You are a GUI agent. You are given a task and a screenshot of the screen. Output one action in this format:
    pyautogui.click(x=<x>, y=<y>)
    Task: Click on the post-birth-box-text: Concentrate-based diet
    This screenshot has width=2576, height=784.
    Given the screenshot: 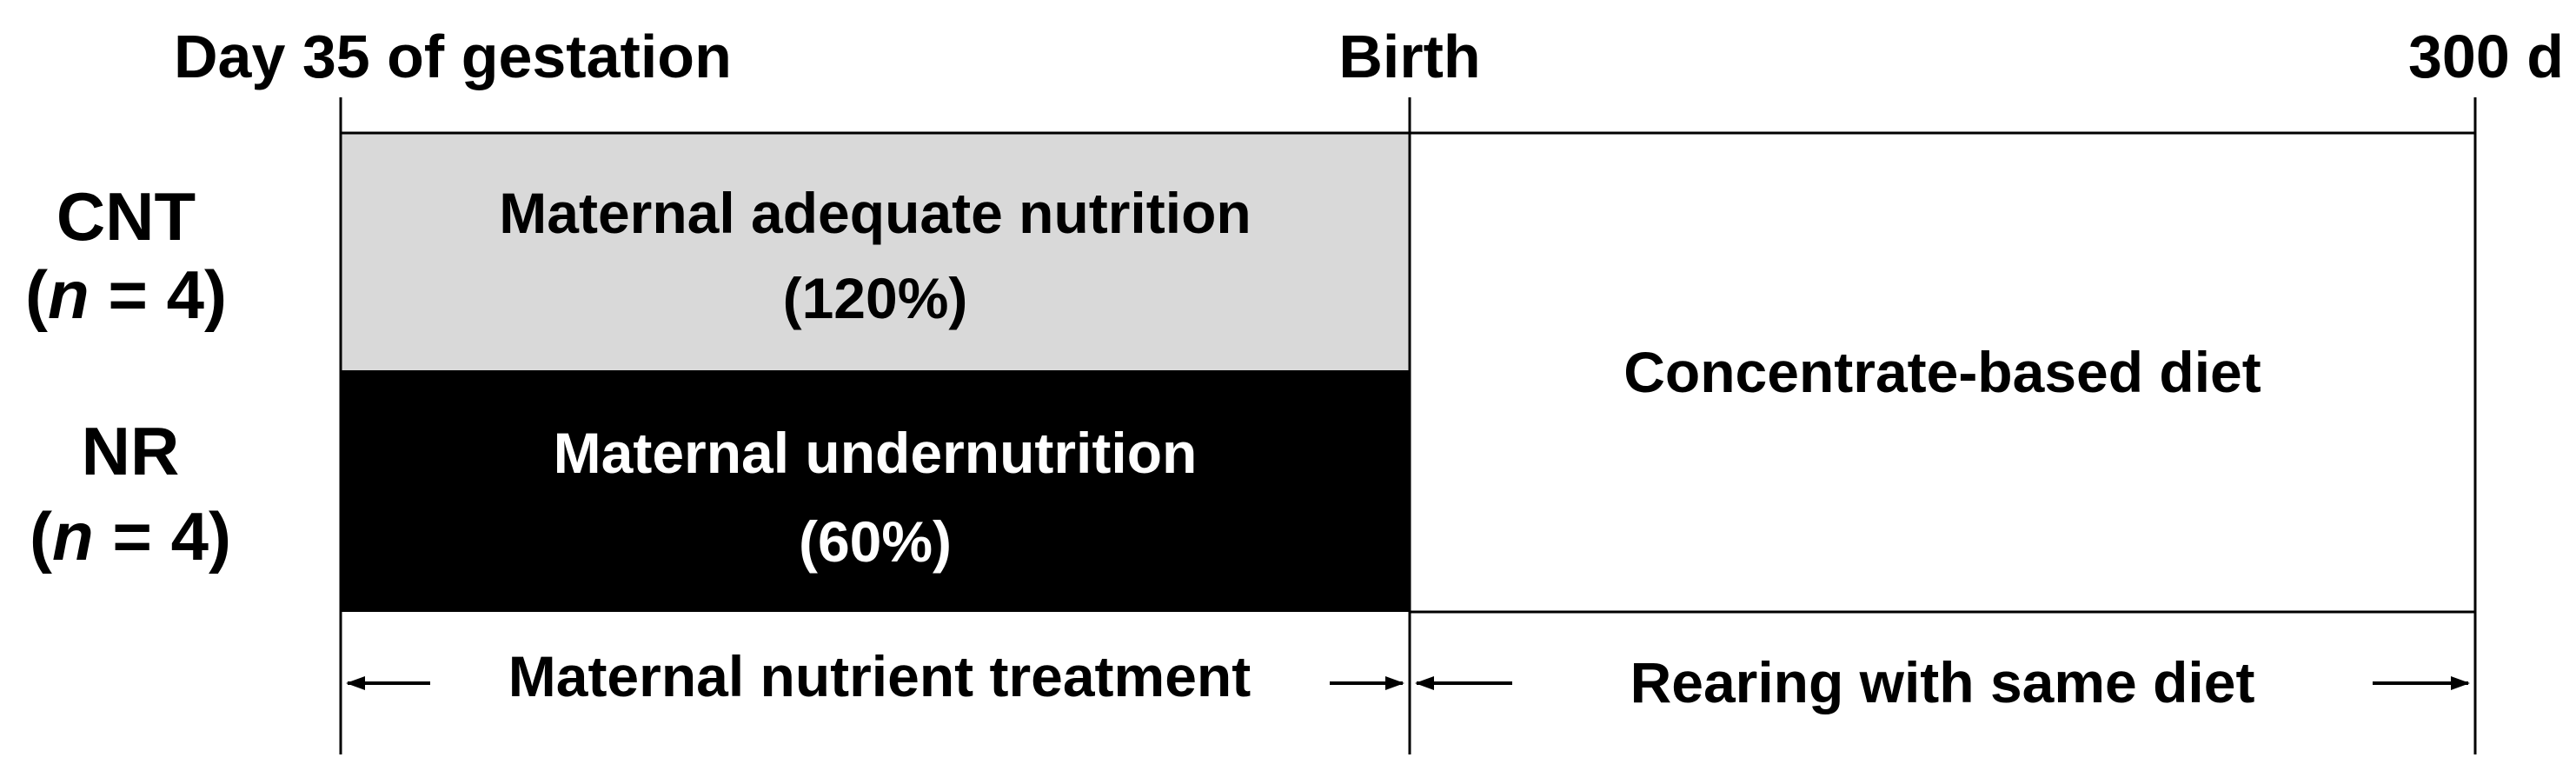 What is the action you would take?
    pyautogui.click(x=1942, y=372)
    